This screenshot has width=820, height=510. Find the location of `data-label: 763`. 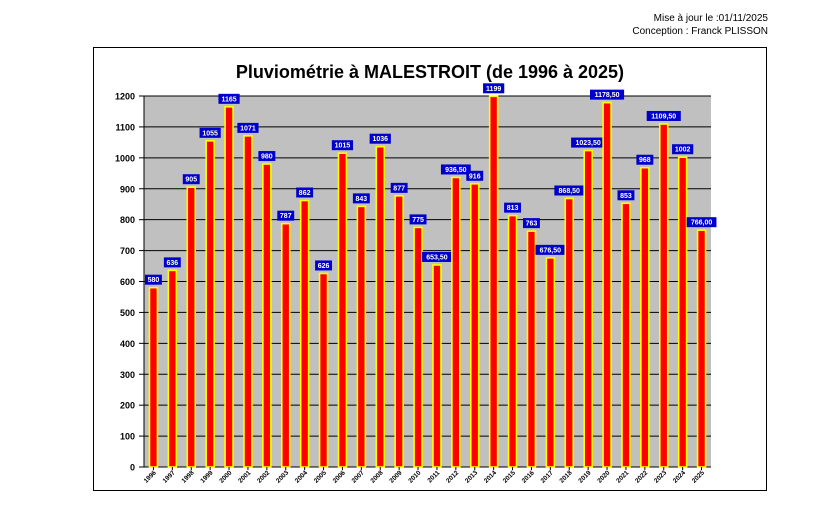

data-label: 763 is located at coordinates (532, 224).